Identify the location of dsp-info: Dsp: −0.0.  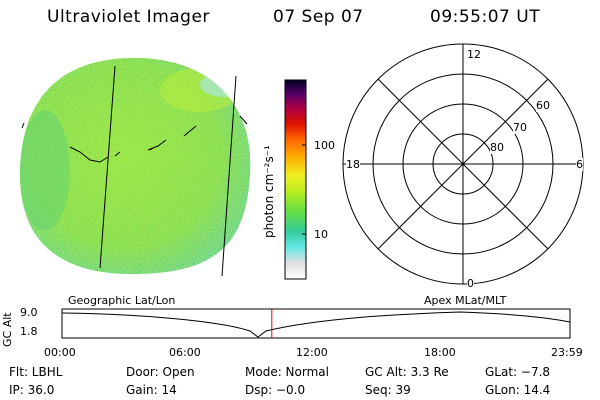
(275, 390).